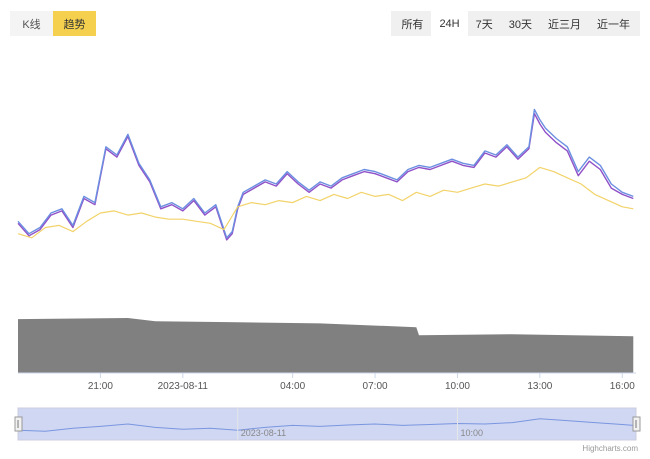 The image size is (650, 459). What do you see at coordinates (539, 386) in the screenshot?
I see `x-tick-label: 13:00` at bounding box center [539, 386].